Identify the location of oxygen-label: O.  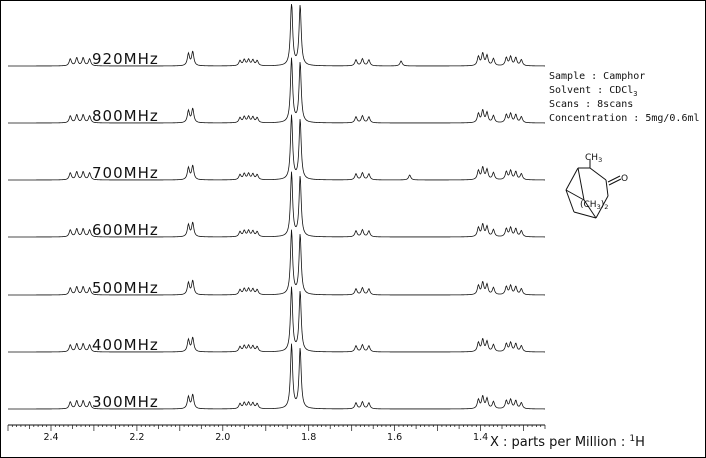
(624, 179).